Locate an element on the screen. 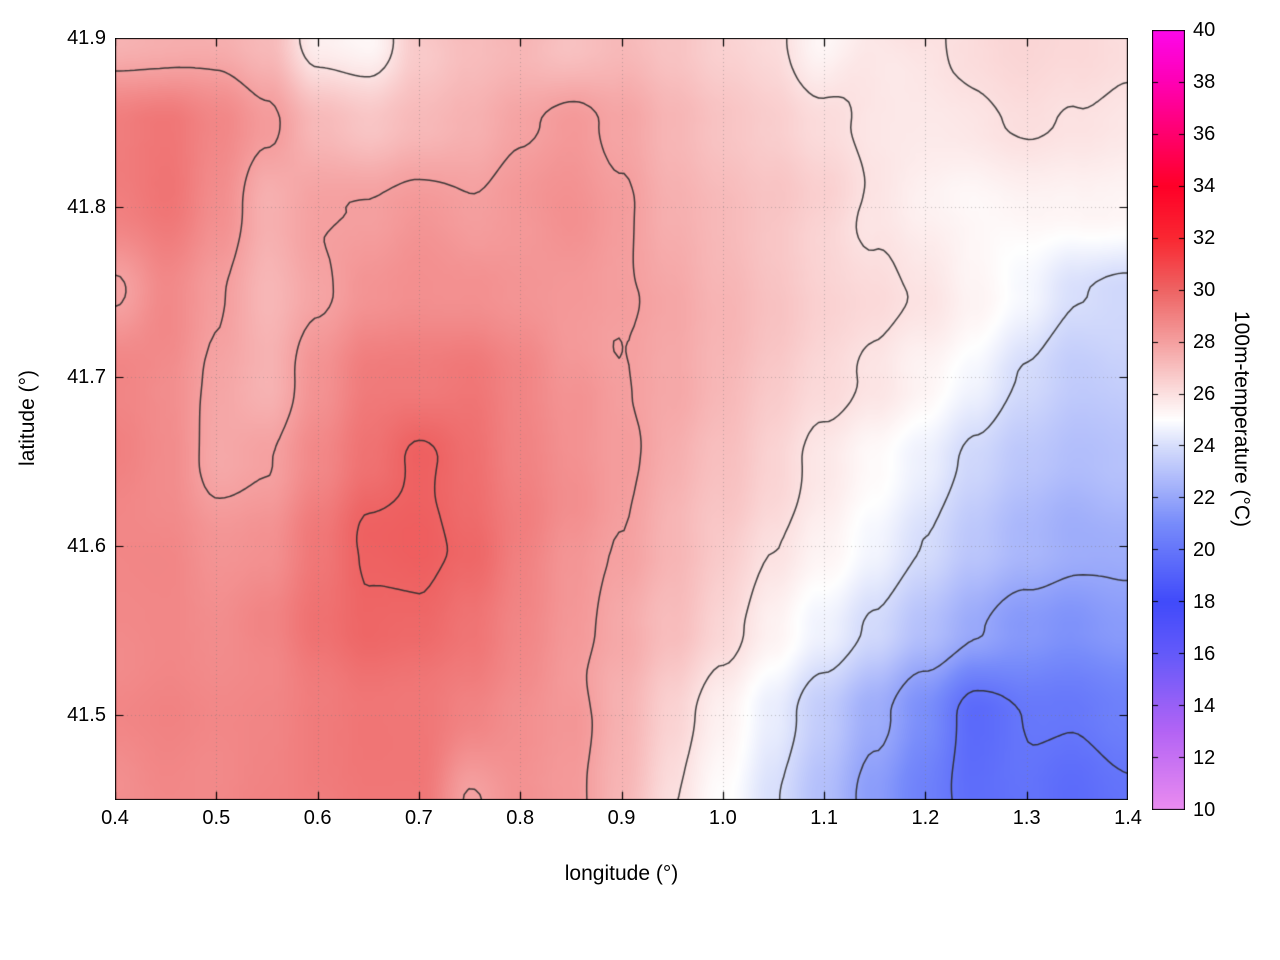 This screenshot has height=960, width=1280. colorbar-tick-label: 30 is located at coordinates (1204, 290).